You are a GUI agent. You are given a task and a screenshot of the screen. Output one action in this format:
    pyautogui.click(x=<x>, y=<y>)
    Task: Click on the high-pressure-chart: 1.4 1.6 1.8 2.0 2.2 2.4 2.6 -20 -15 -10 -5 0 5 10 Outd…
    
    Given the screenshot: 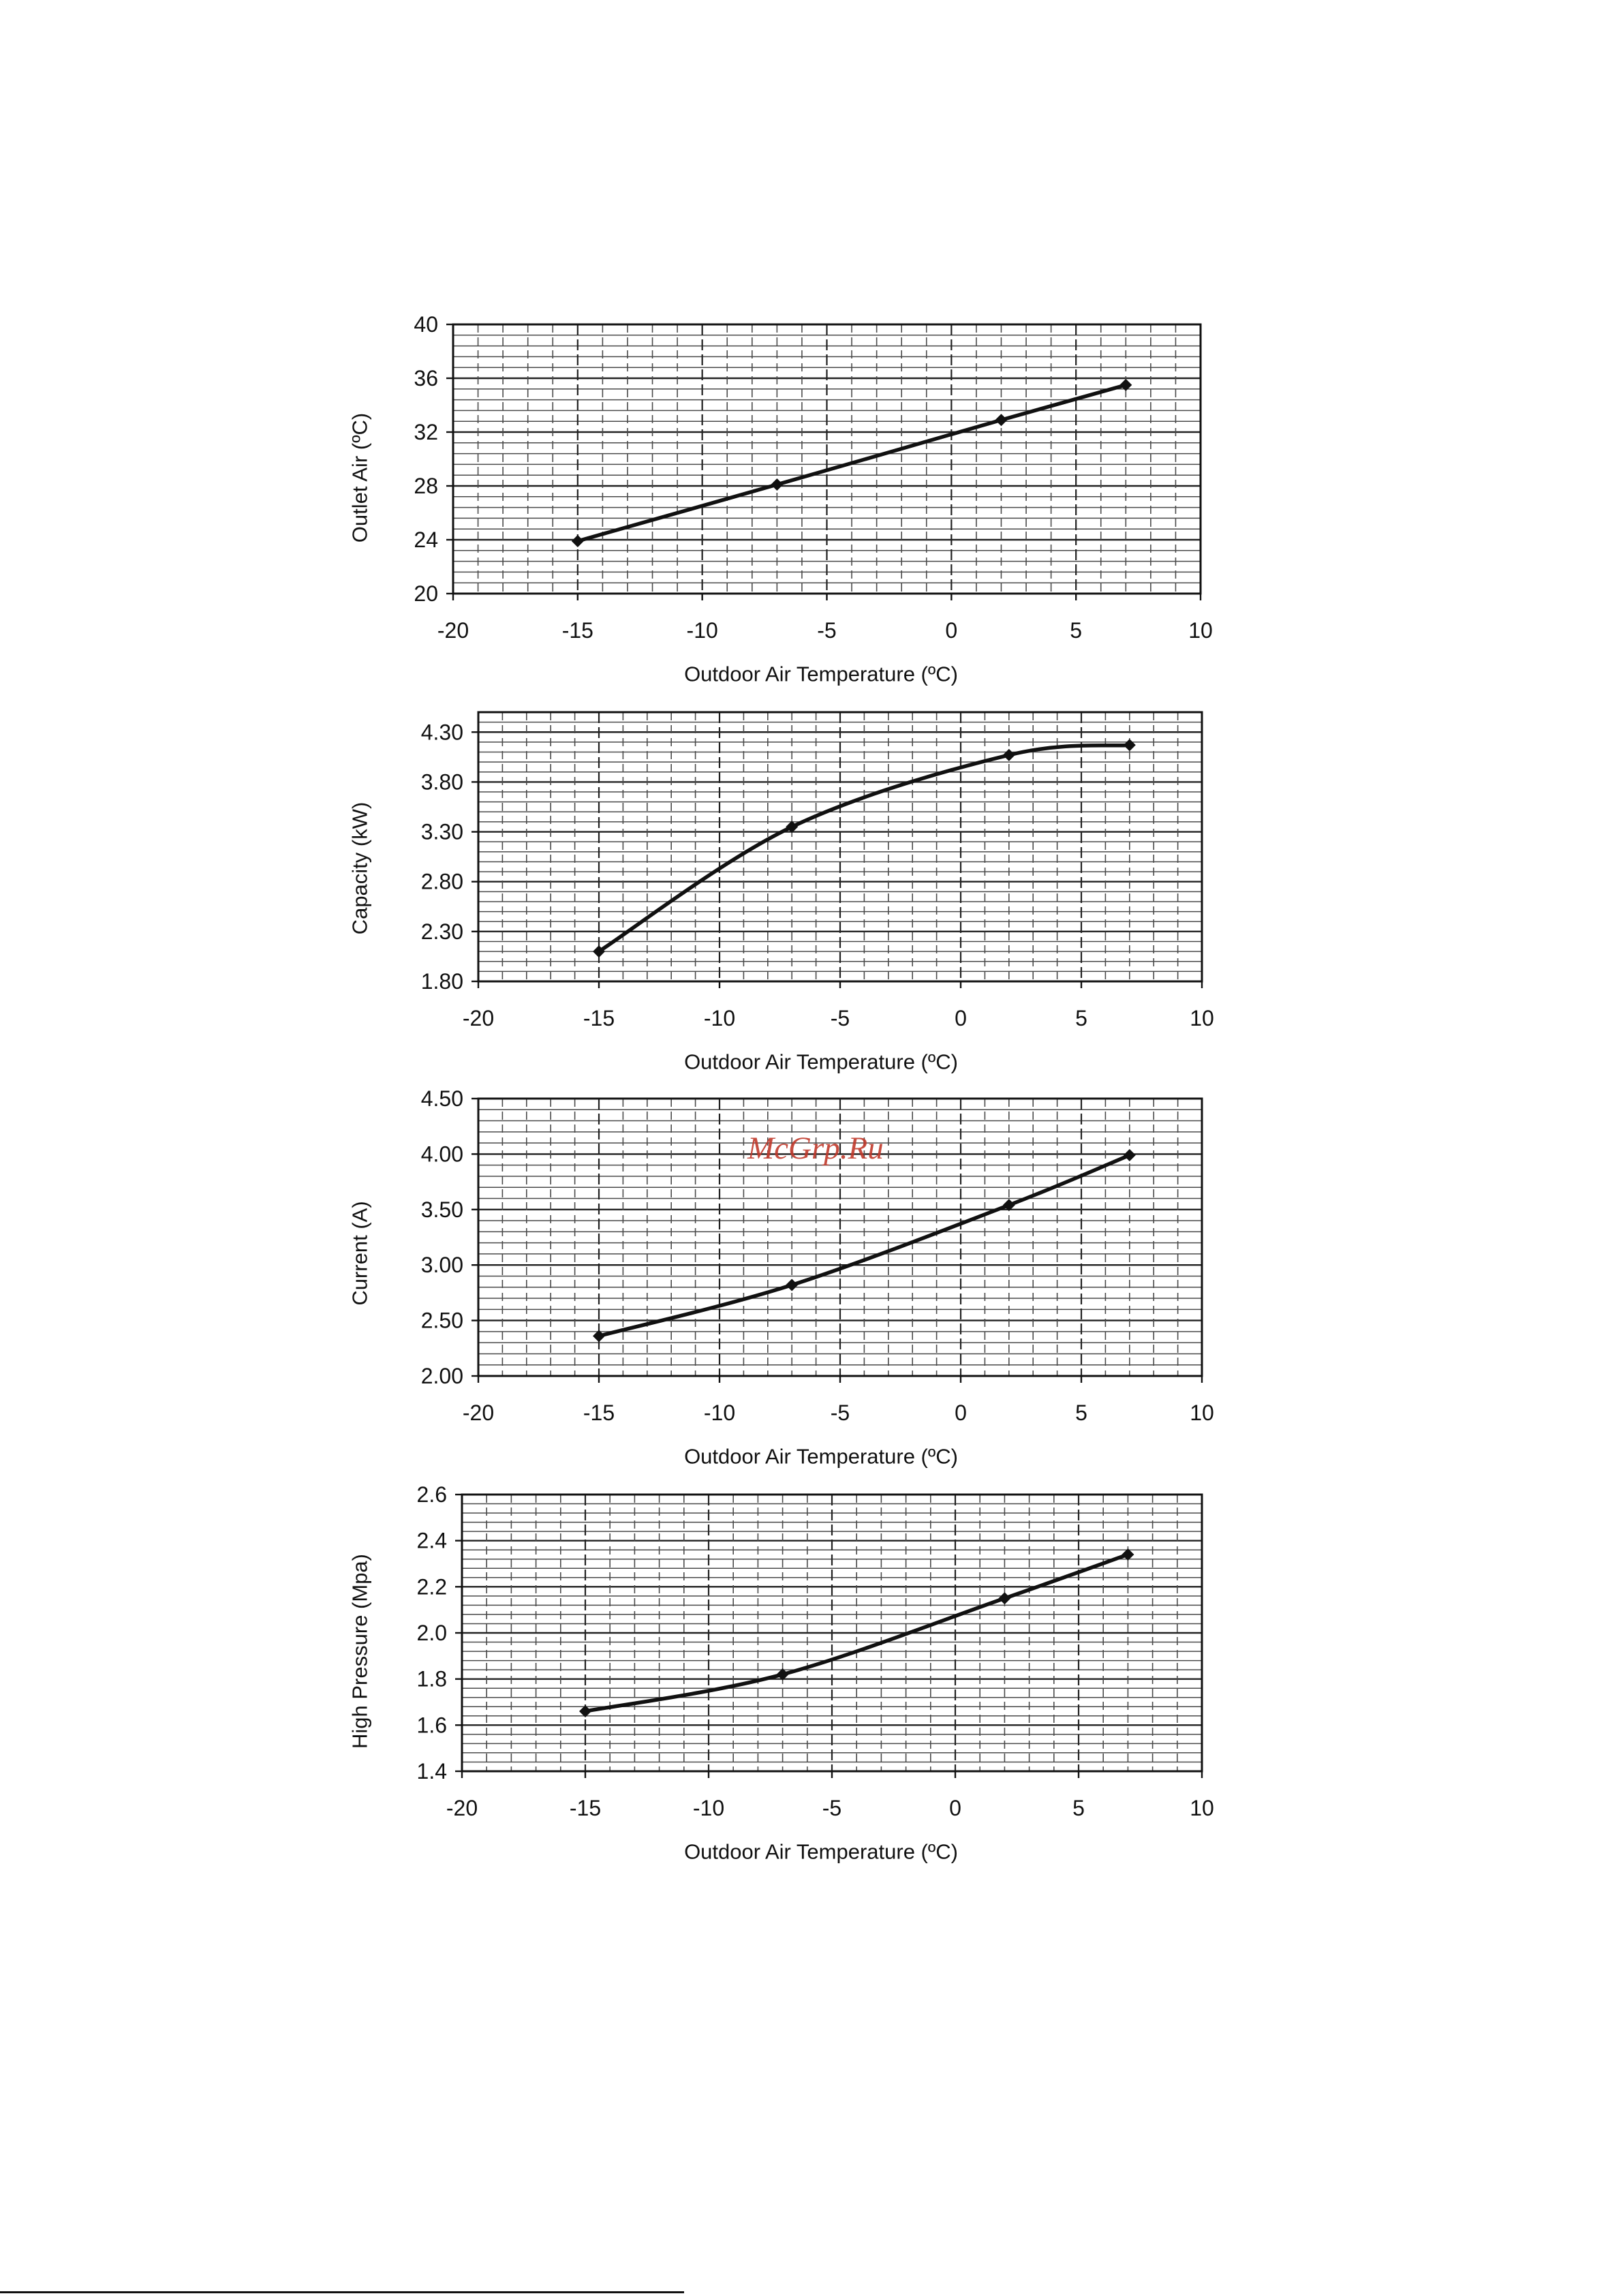 What is the action you would take?
    pyautogui.click(x=781, y=1673)
    